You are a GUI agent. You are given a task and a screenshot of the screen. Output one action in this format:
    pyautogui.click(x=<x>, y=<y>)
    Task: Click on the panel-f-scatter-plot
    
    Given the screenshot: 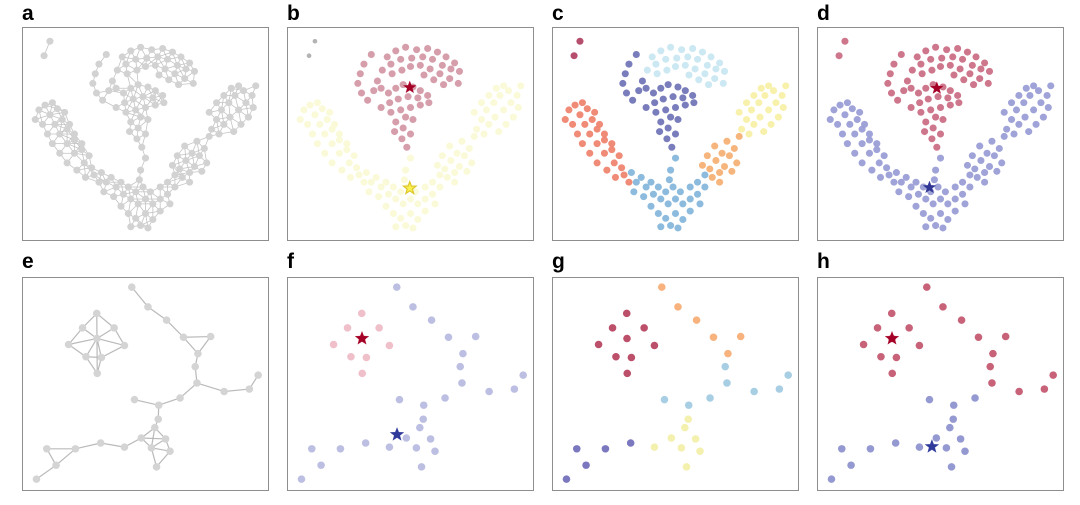 What is the action you would take?
    pyautogui.click(x=410, y=384)
    